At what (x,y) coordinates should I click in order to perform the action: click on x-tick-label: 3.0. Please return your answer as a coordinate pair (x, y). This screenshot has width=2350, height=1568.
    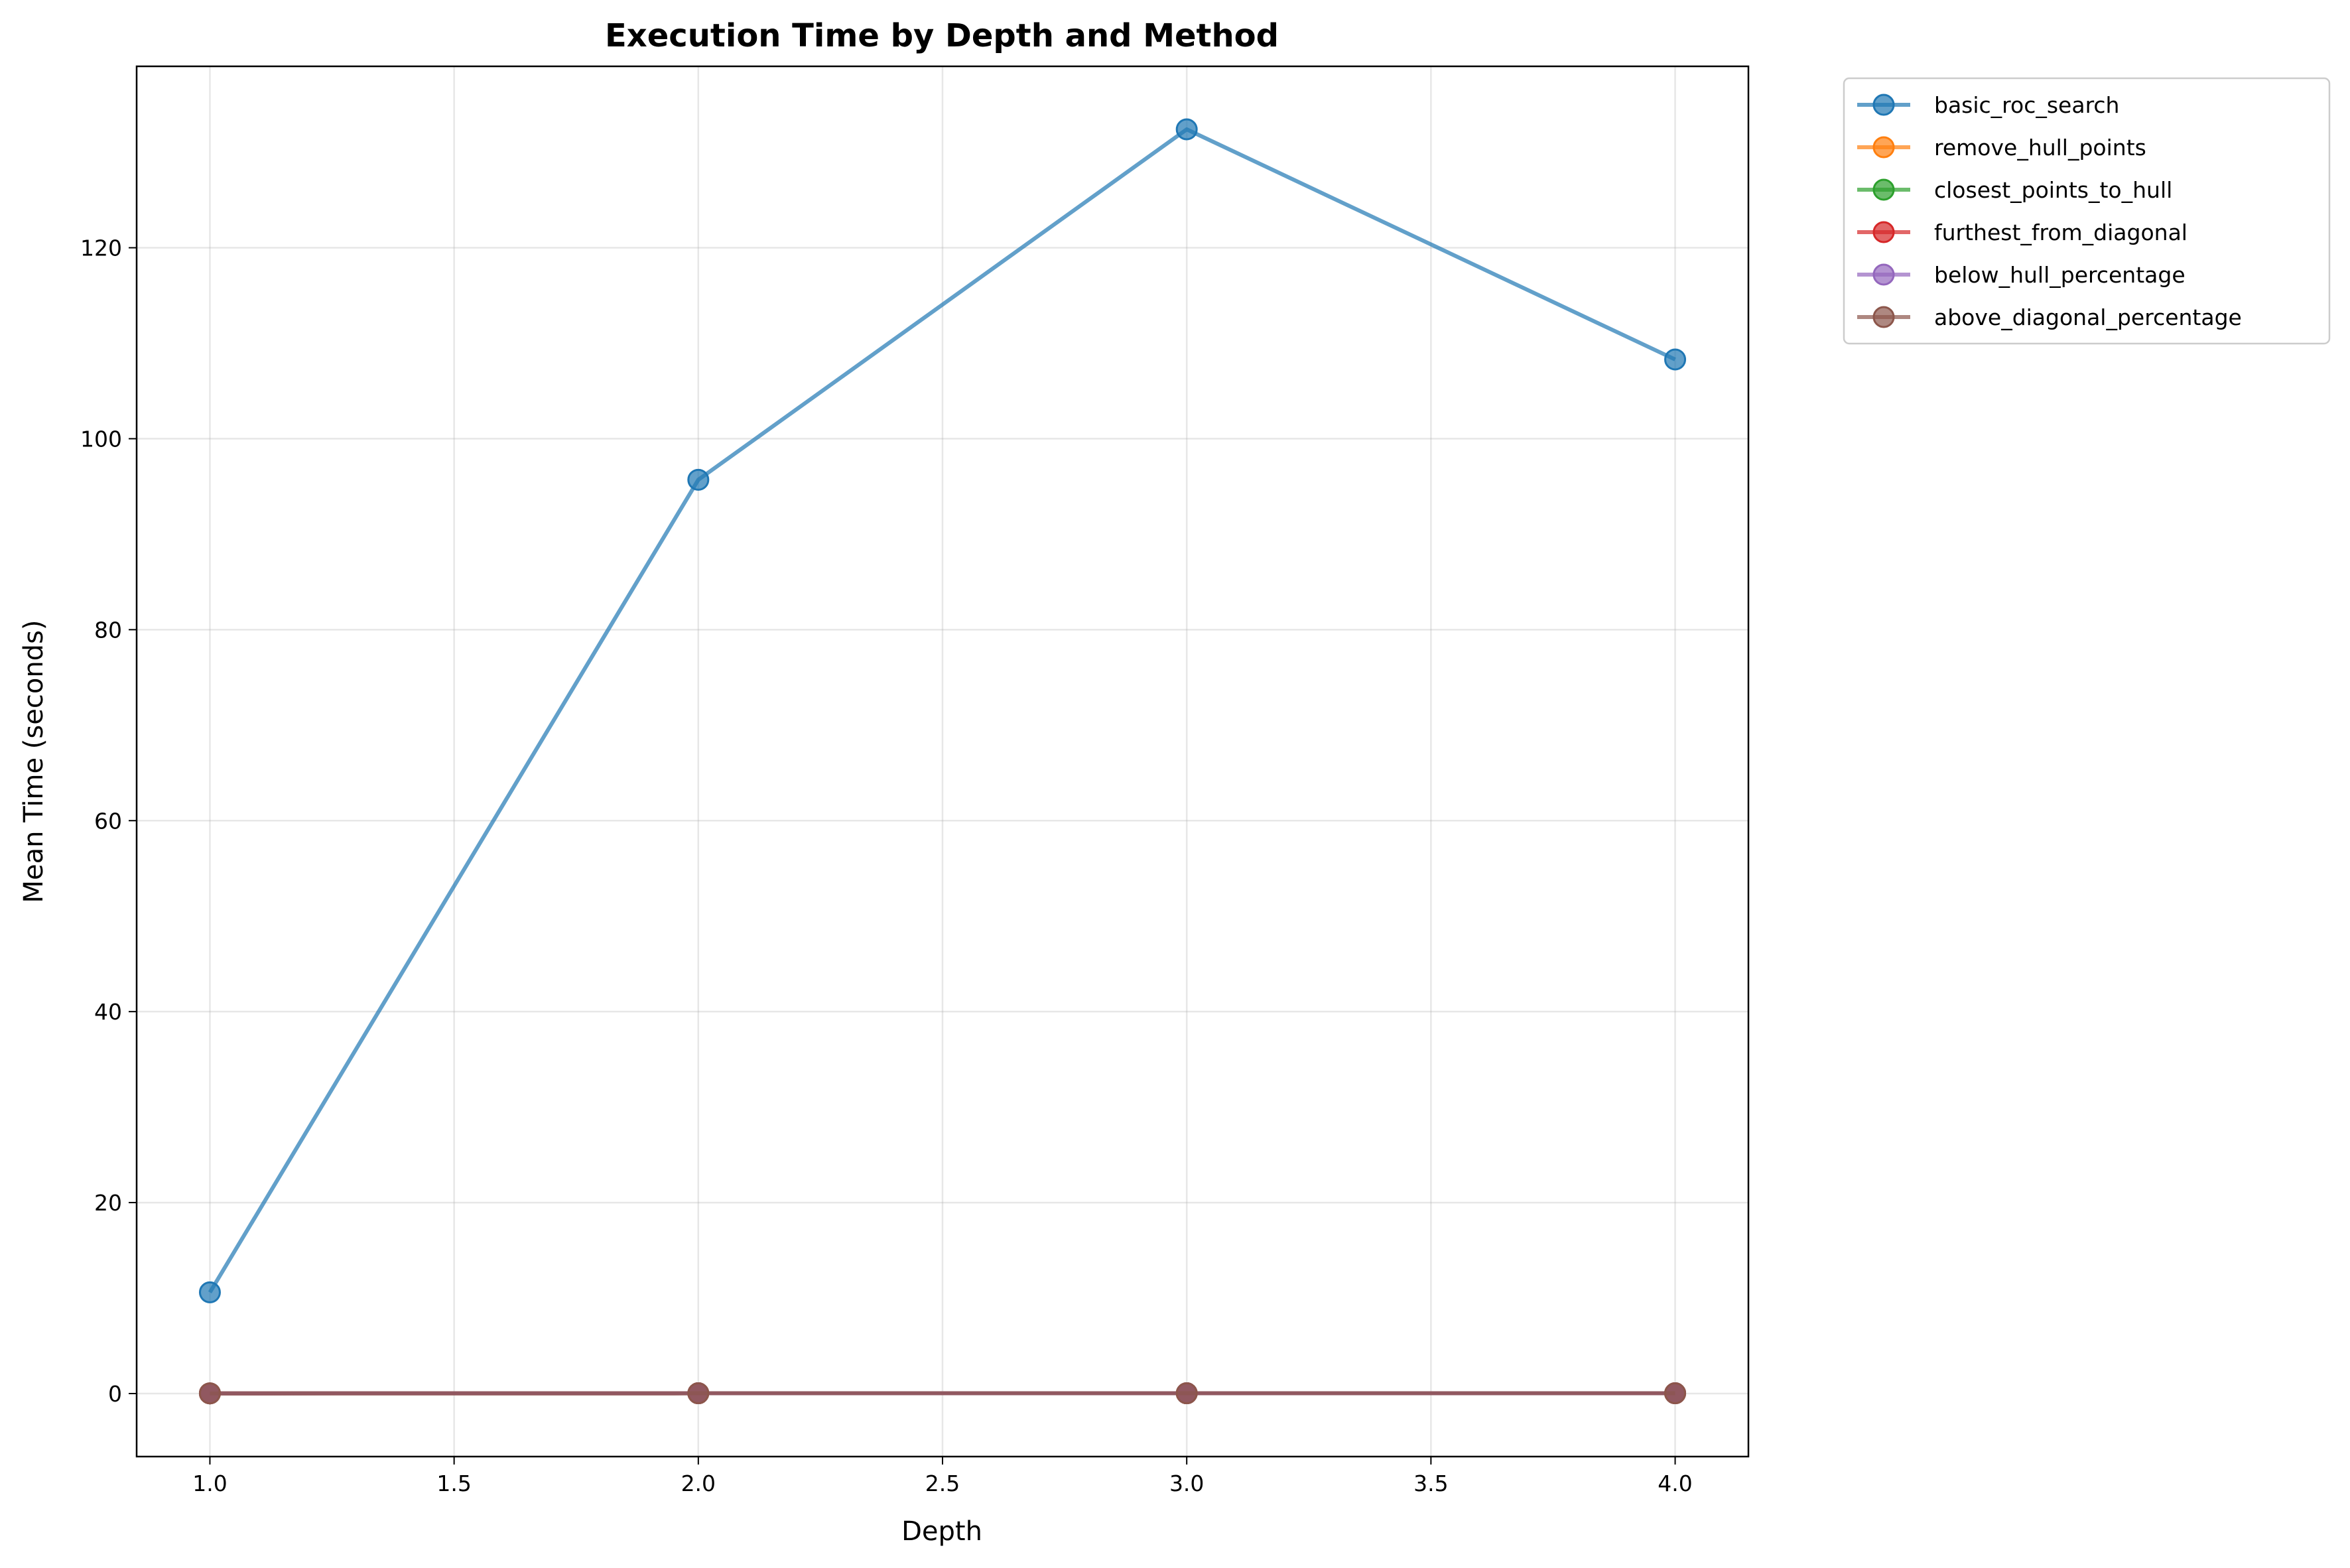
    Looking at the image, I should click on (1186, 1483).